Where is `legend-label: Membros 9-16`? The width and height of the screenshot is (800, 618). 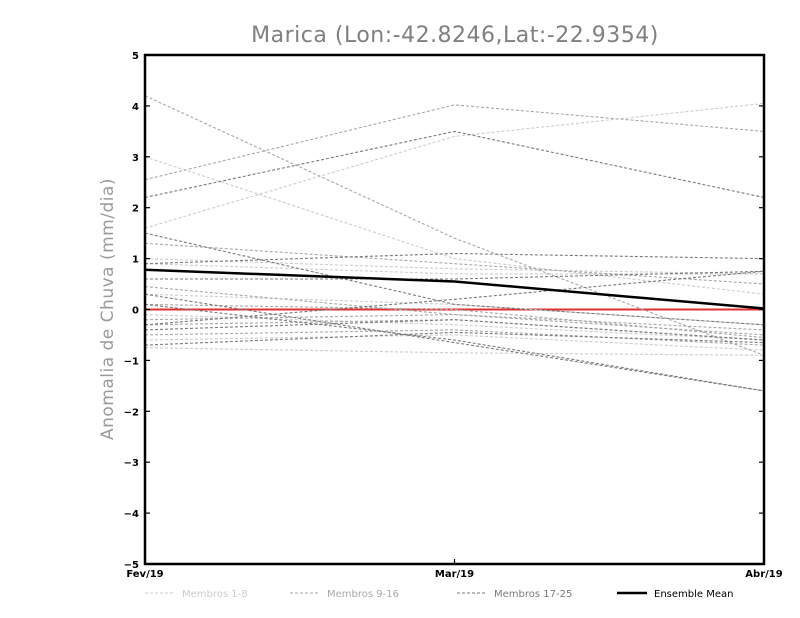 legend-label: Membros 9-16 is located at coordinates (363, 594).